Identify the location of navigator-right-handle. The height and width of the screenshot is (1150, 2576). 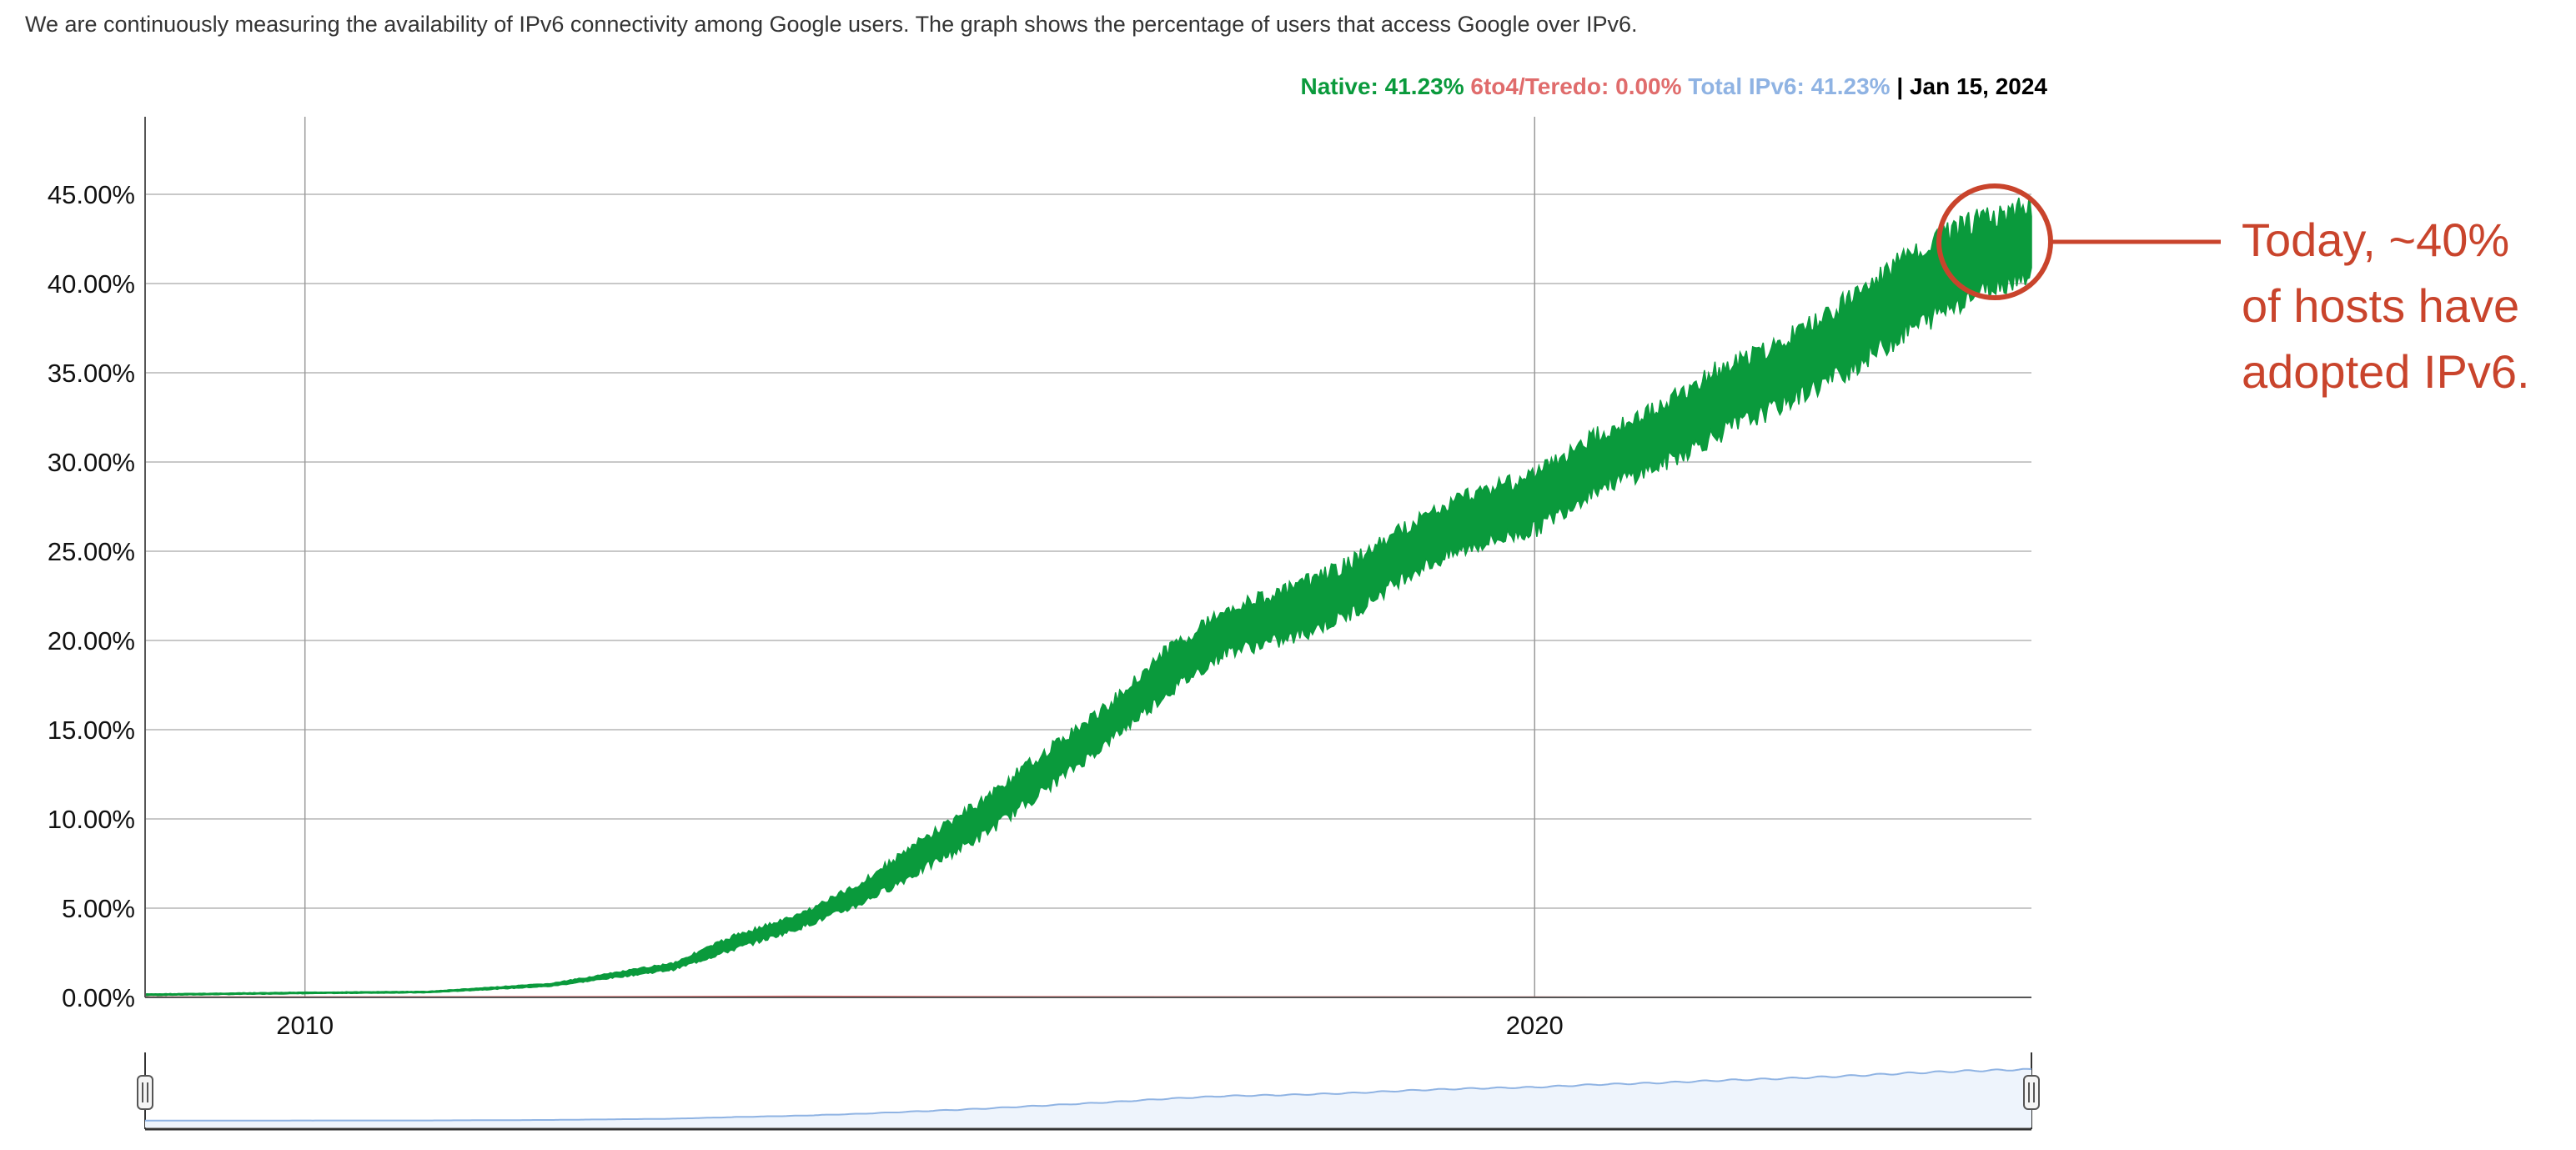
(2031, 1092).